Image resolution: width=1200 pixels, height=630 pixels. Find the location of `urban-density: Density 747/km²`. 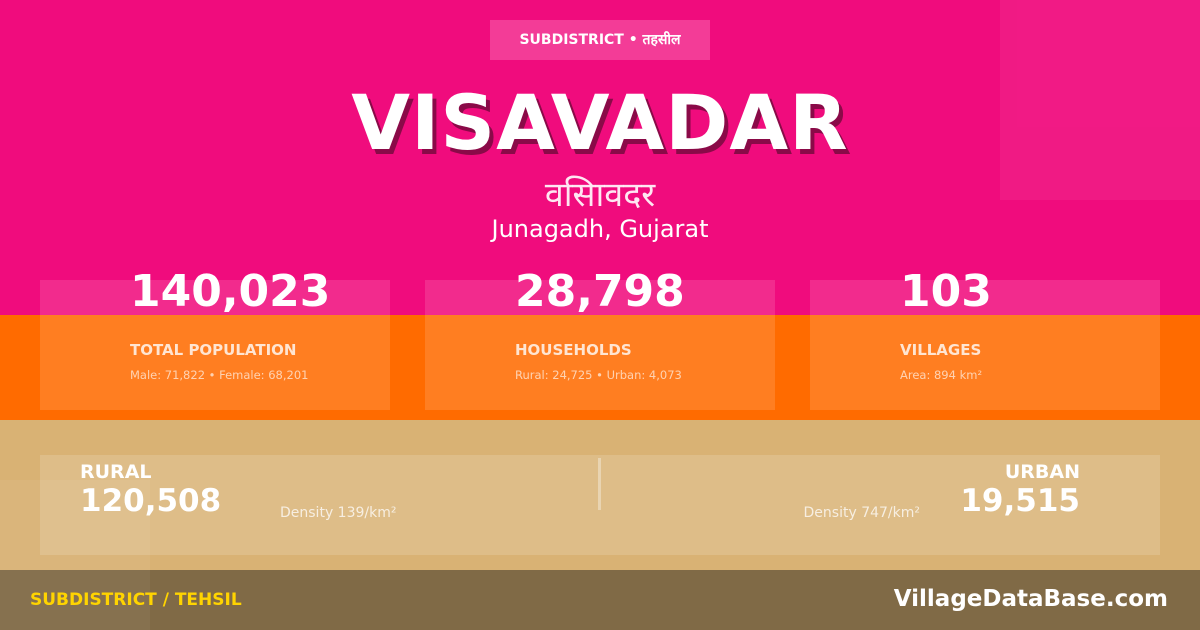

urban-density: Density 747/km² is located at coordinates (861, 513).